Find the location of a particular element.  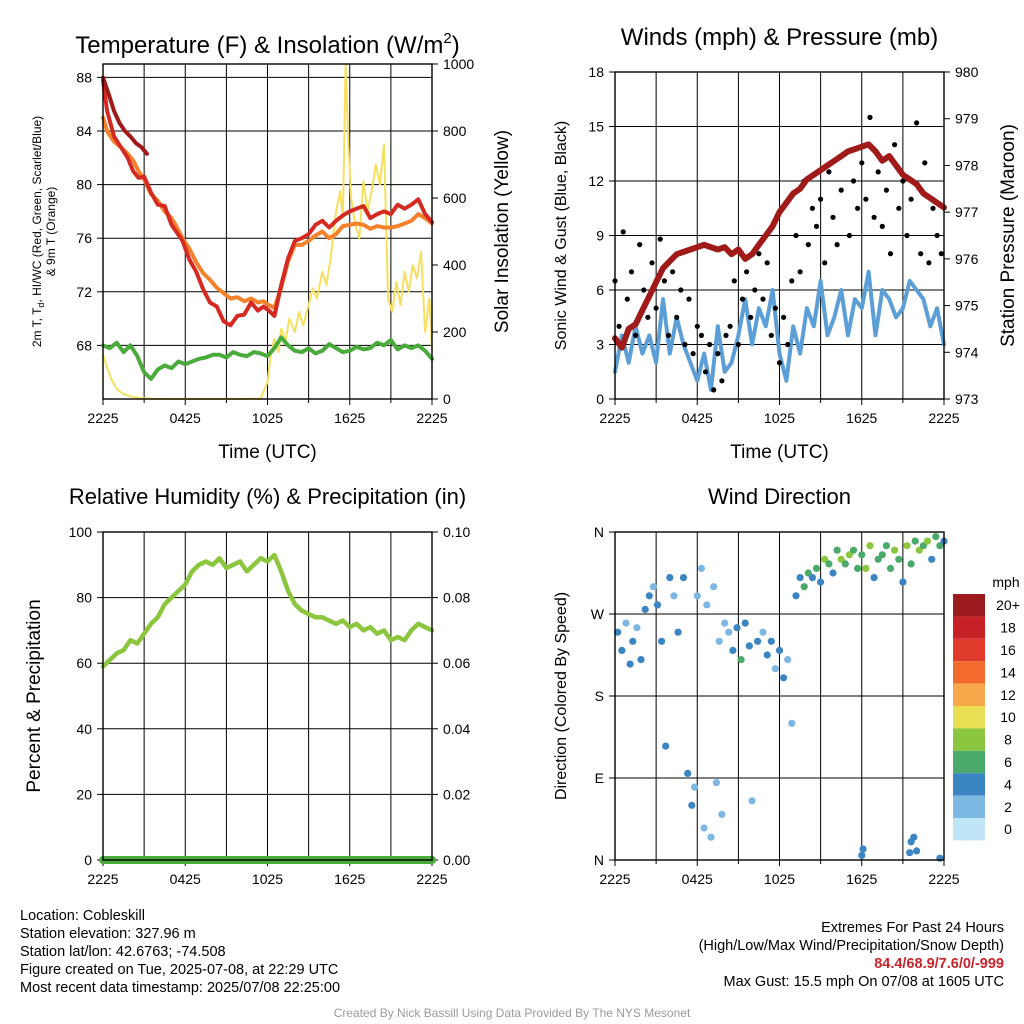

y-right-tick-label: 400 is located at coordinates (455, 265).